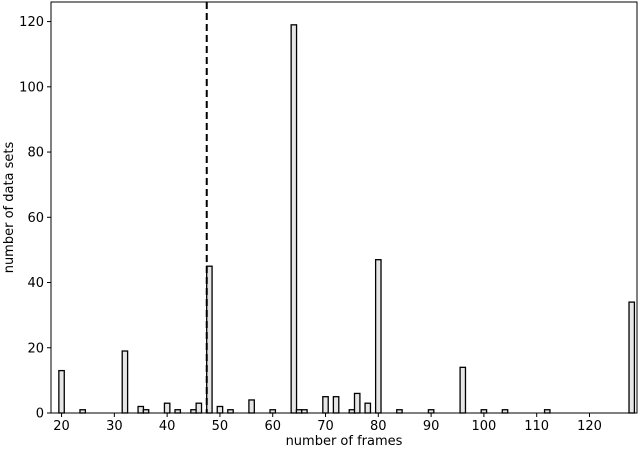 This screenshot has width=640, height=451. I want to click on x-tick-label-90: 90, so click(431, 426).